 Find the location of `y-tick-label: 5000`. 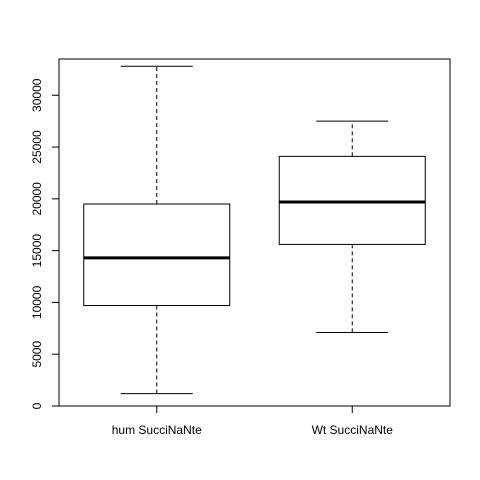

y-tick-label: 5000 is located at coordinates (37, 354).